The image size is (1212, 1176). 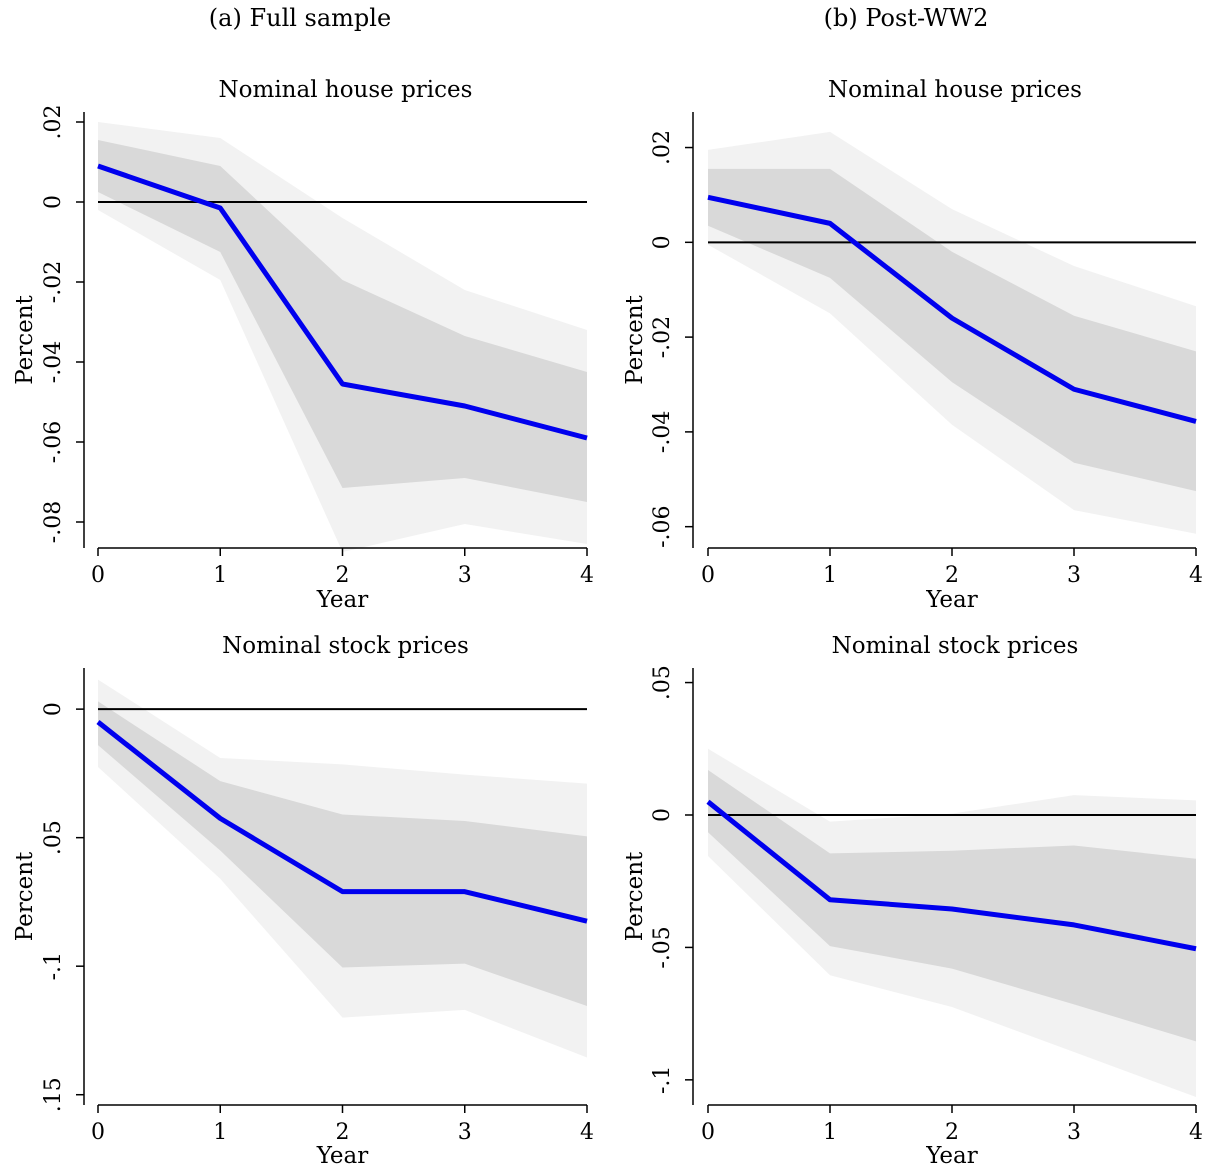 I want to click on column-title-post-ww2: (b) Post-WW2, so click(x=906, y=18).